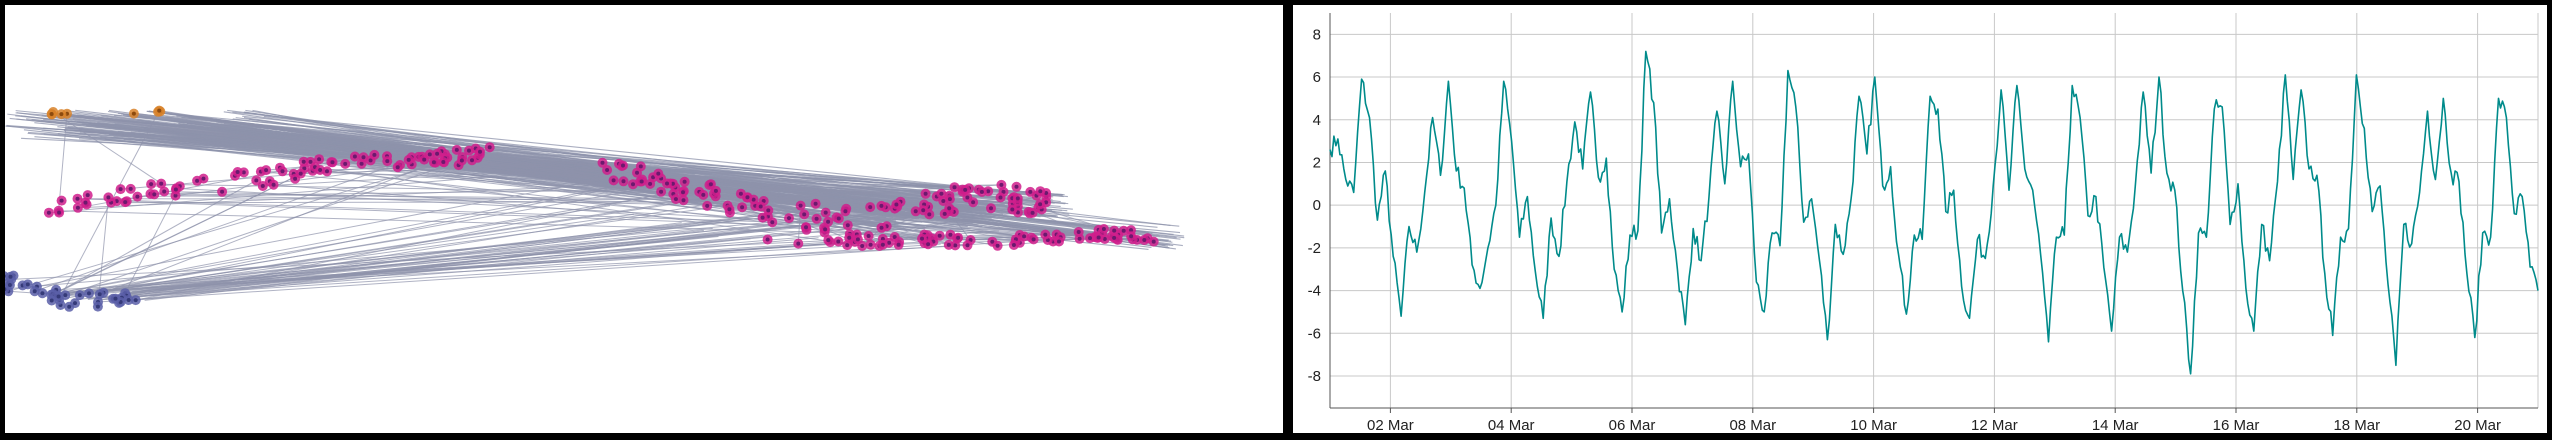  I want to click on x-tick-label: 12 Mar, so click(1994, 425).